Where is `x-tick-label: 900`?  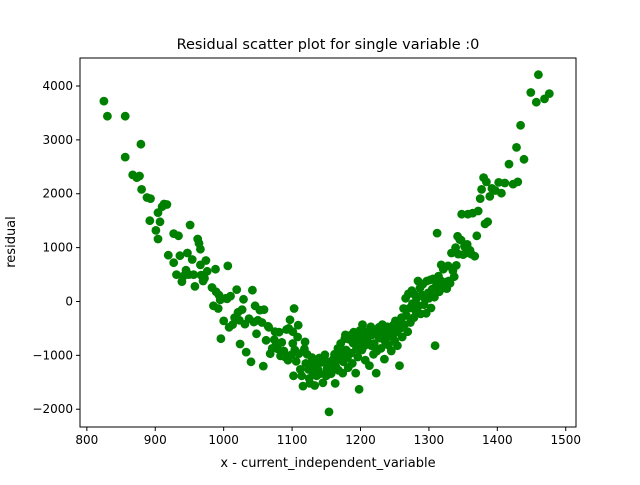 x-tick-label: 900 is located at coordinates (155, 440).